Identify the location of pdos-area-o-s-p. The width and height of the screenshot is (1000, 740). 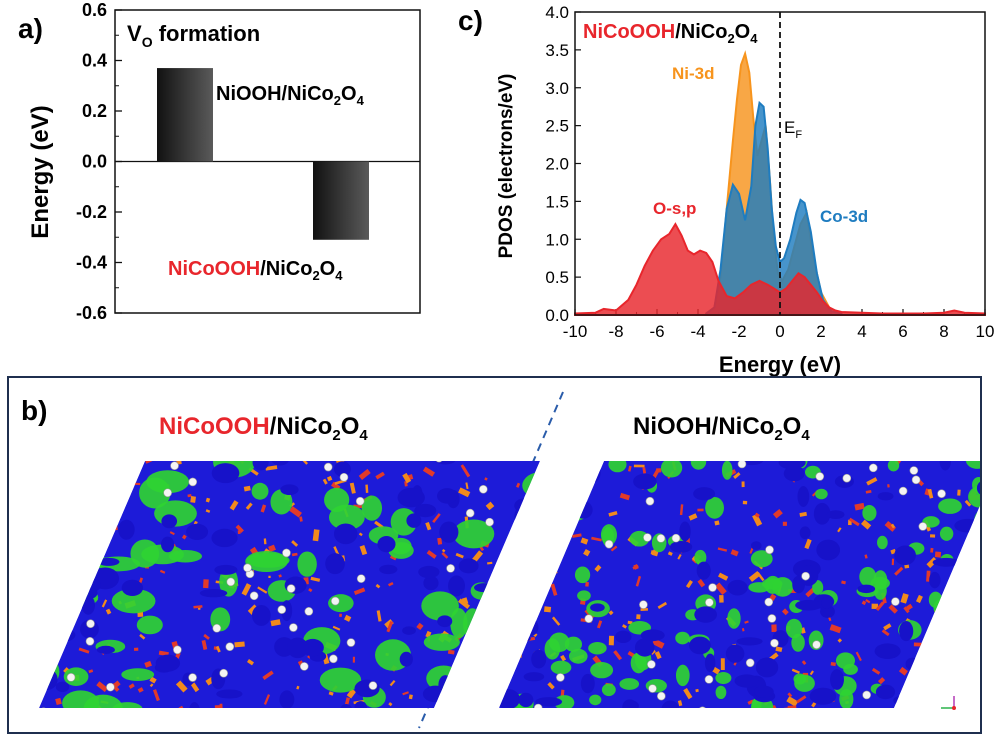
(780, 269).